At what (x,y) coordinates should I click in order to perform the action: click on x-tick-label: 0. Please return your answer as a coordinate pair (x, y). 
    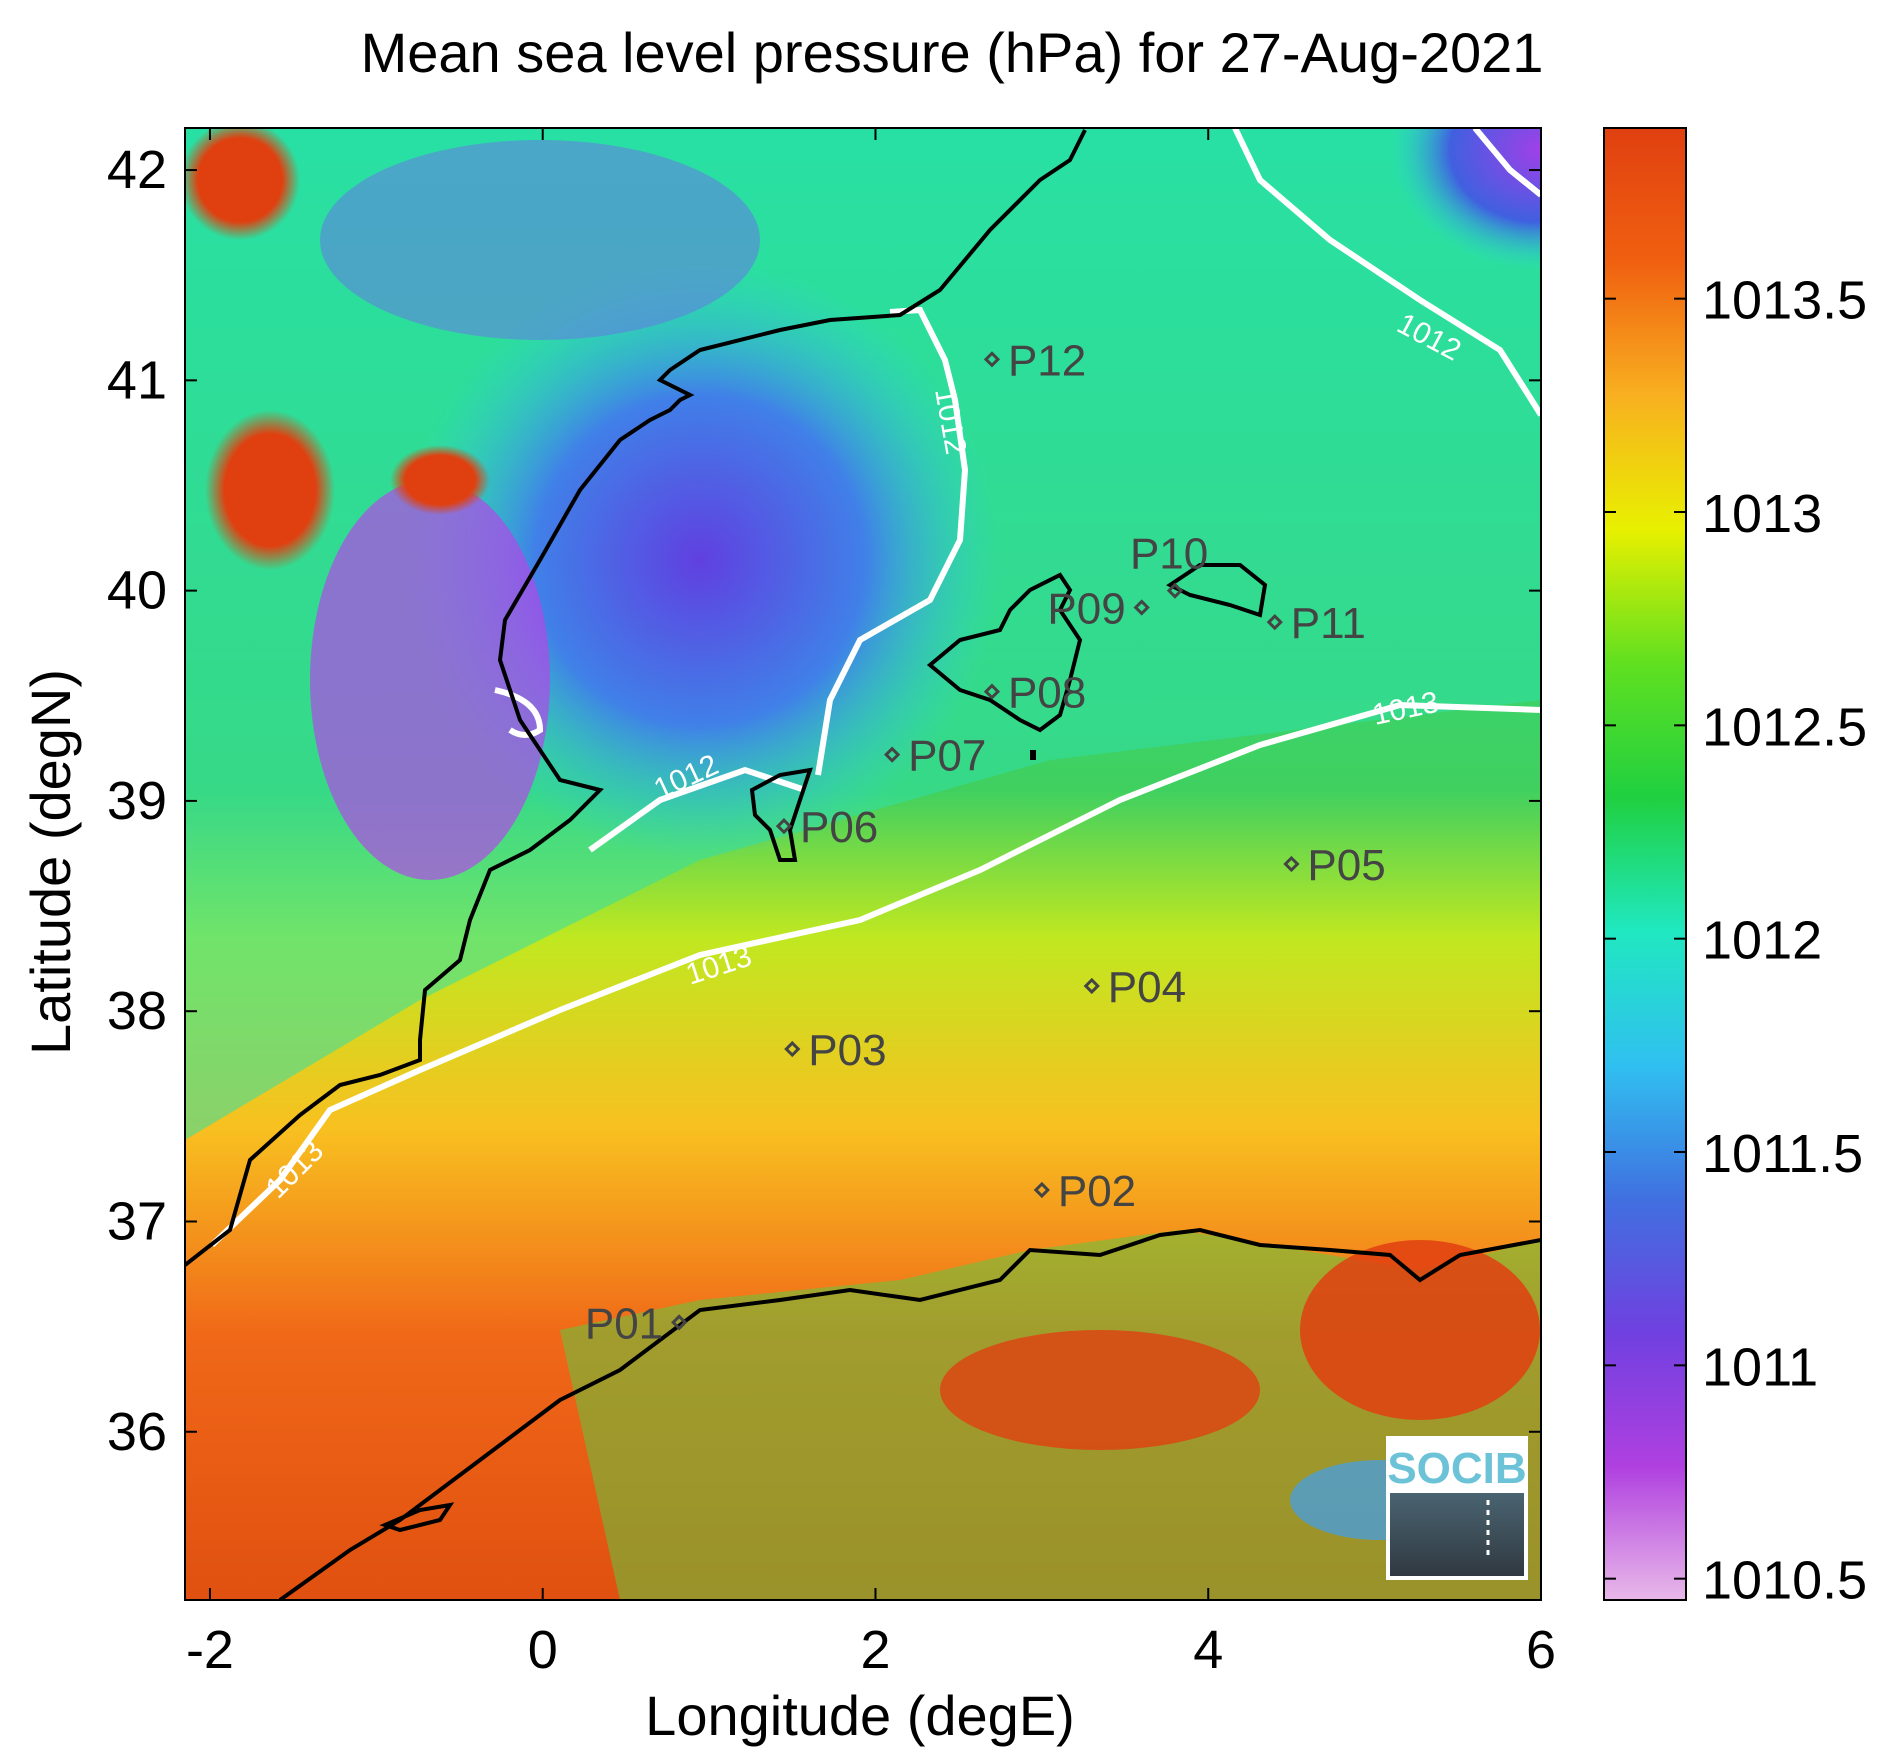
    Looking at the image, I should click on (543, 1650).